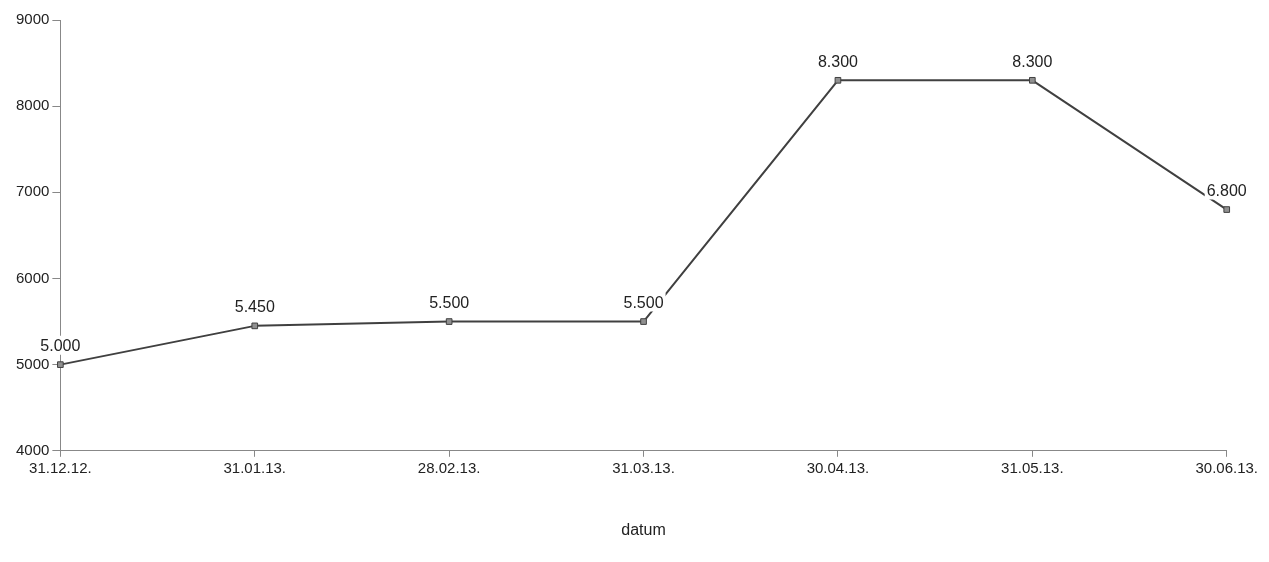  What do you see at coordinates (838, 467) in the screenshot?
I see `x-tick-label: 30.04.13.` at bounding box center [838, 467].